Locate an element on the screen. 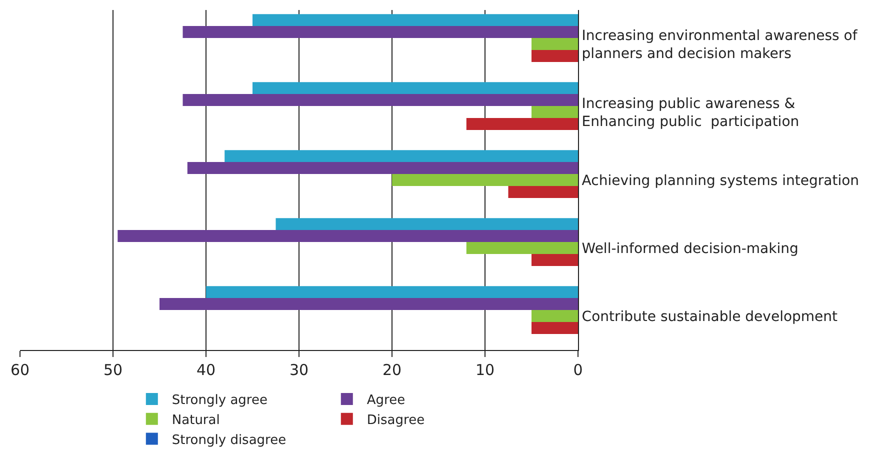 Image resolution: width=869 pixels, height=464 pixels. y-tick-label: Well-informed decision-making is located at coordinates (690, 248).